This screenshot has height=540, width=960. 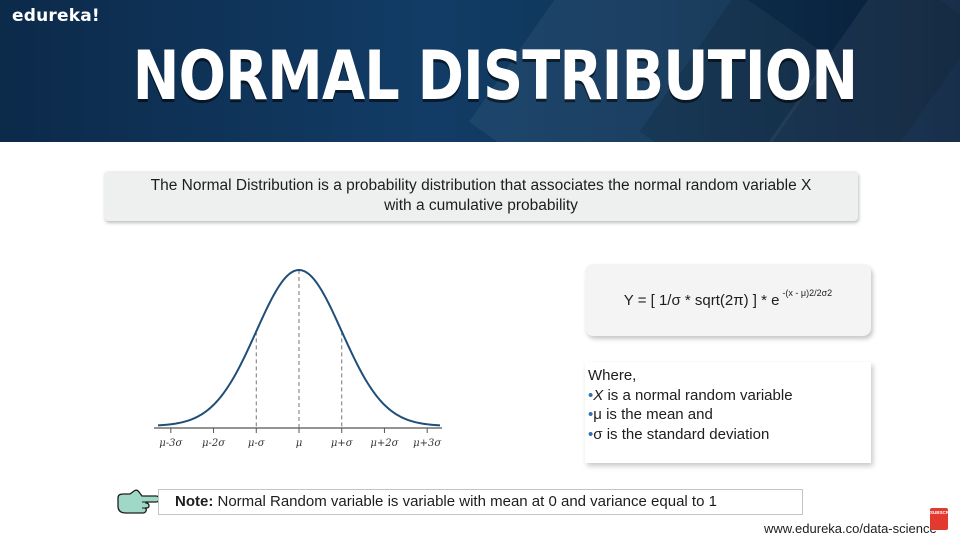 I want to click on subscribe-badge: SUBSCRIBE, so click(x=943, y=519).